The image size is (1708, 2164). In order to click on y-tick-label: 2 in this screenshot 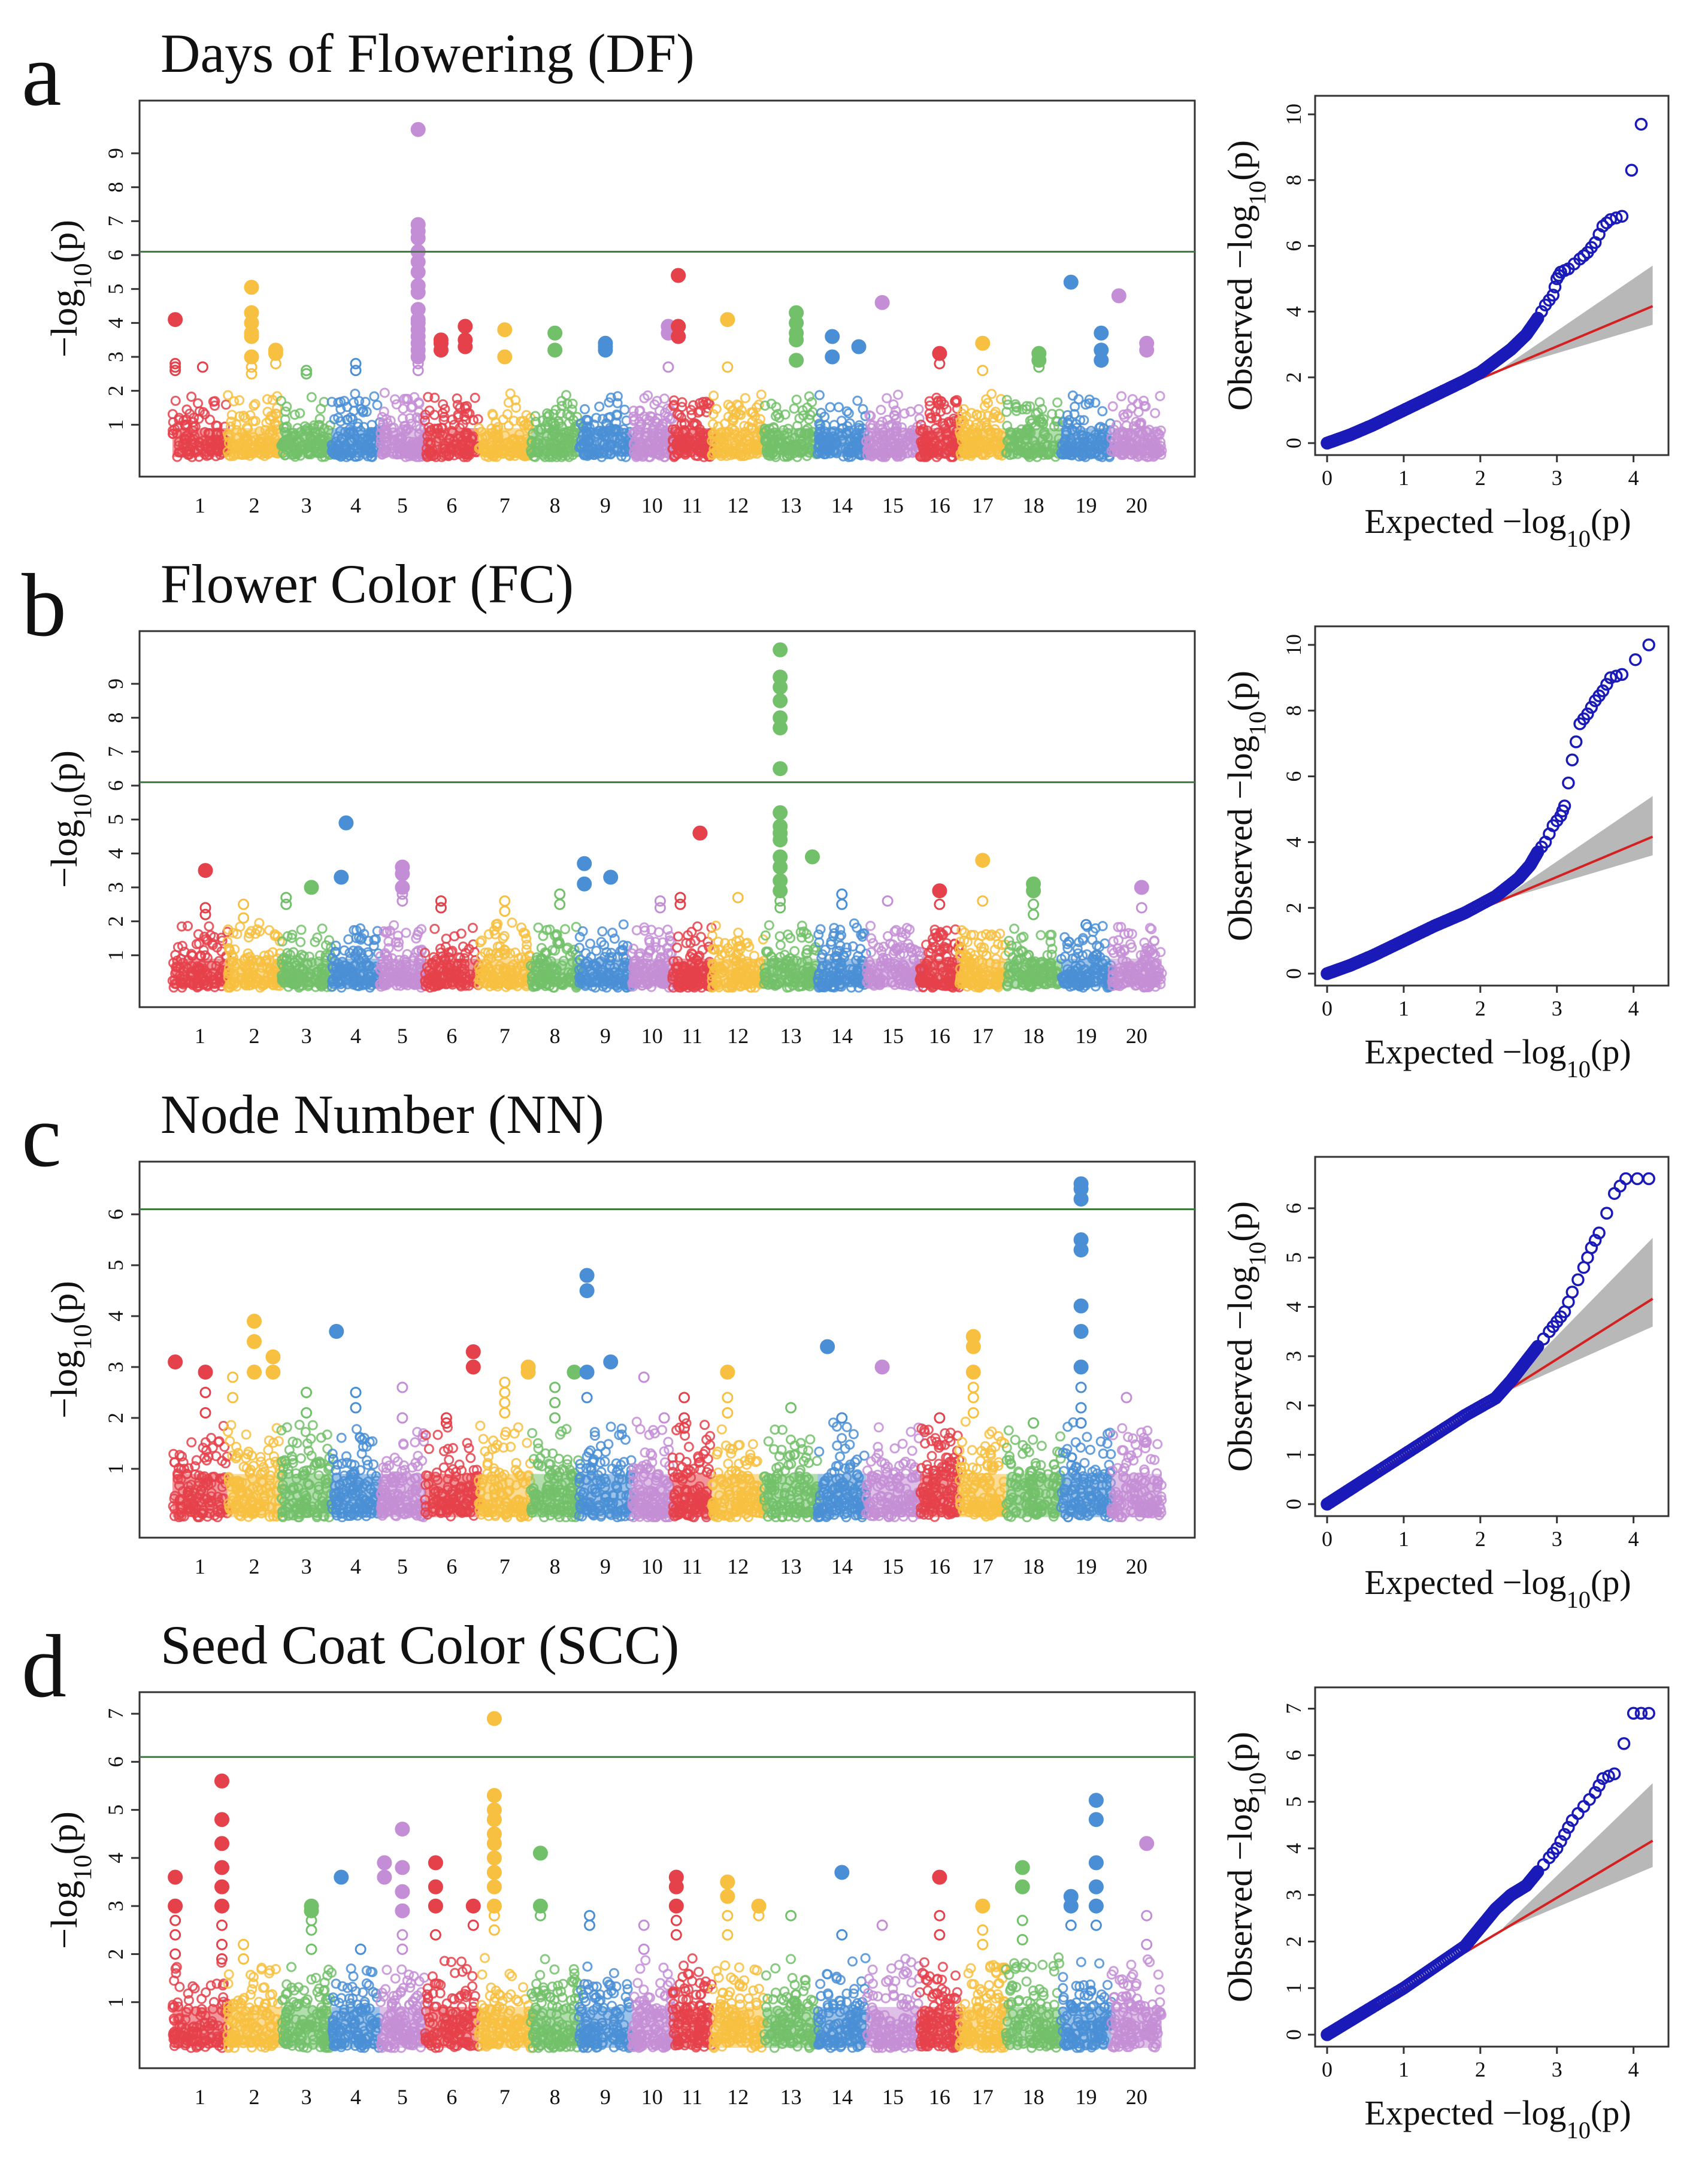, I will do `click(116, 921)`.